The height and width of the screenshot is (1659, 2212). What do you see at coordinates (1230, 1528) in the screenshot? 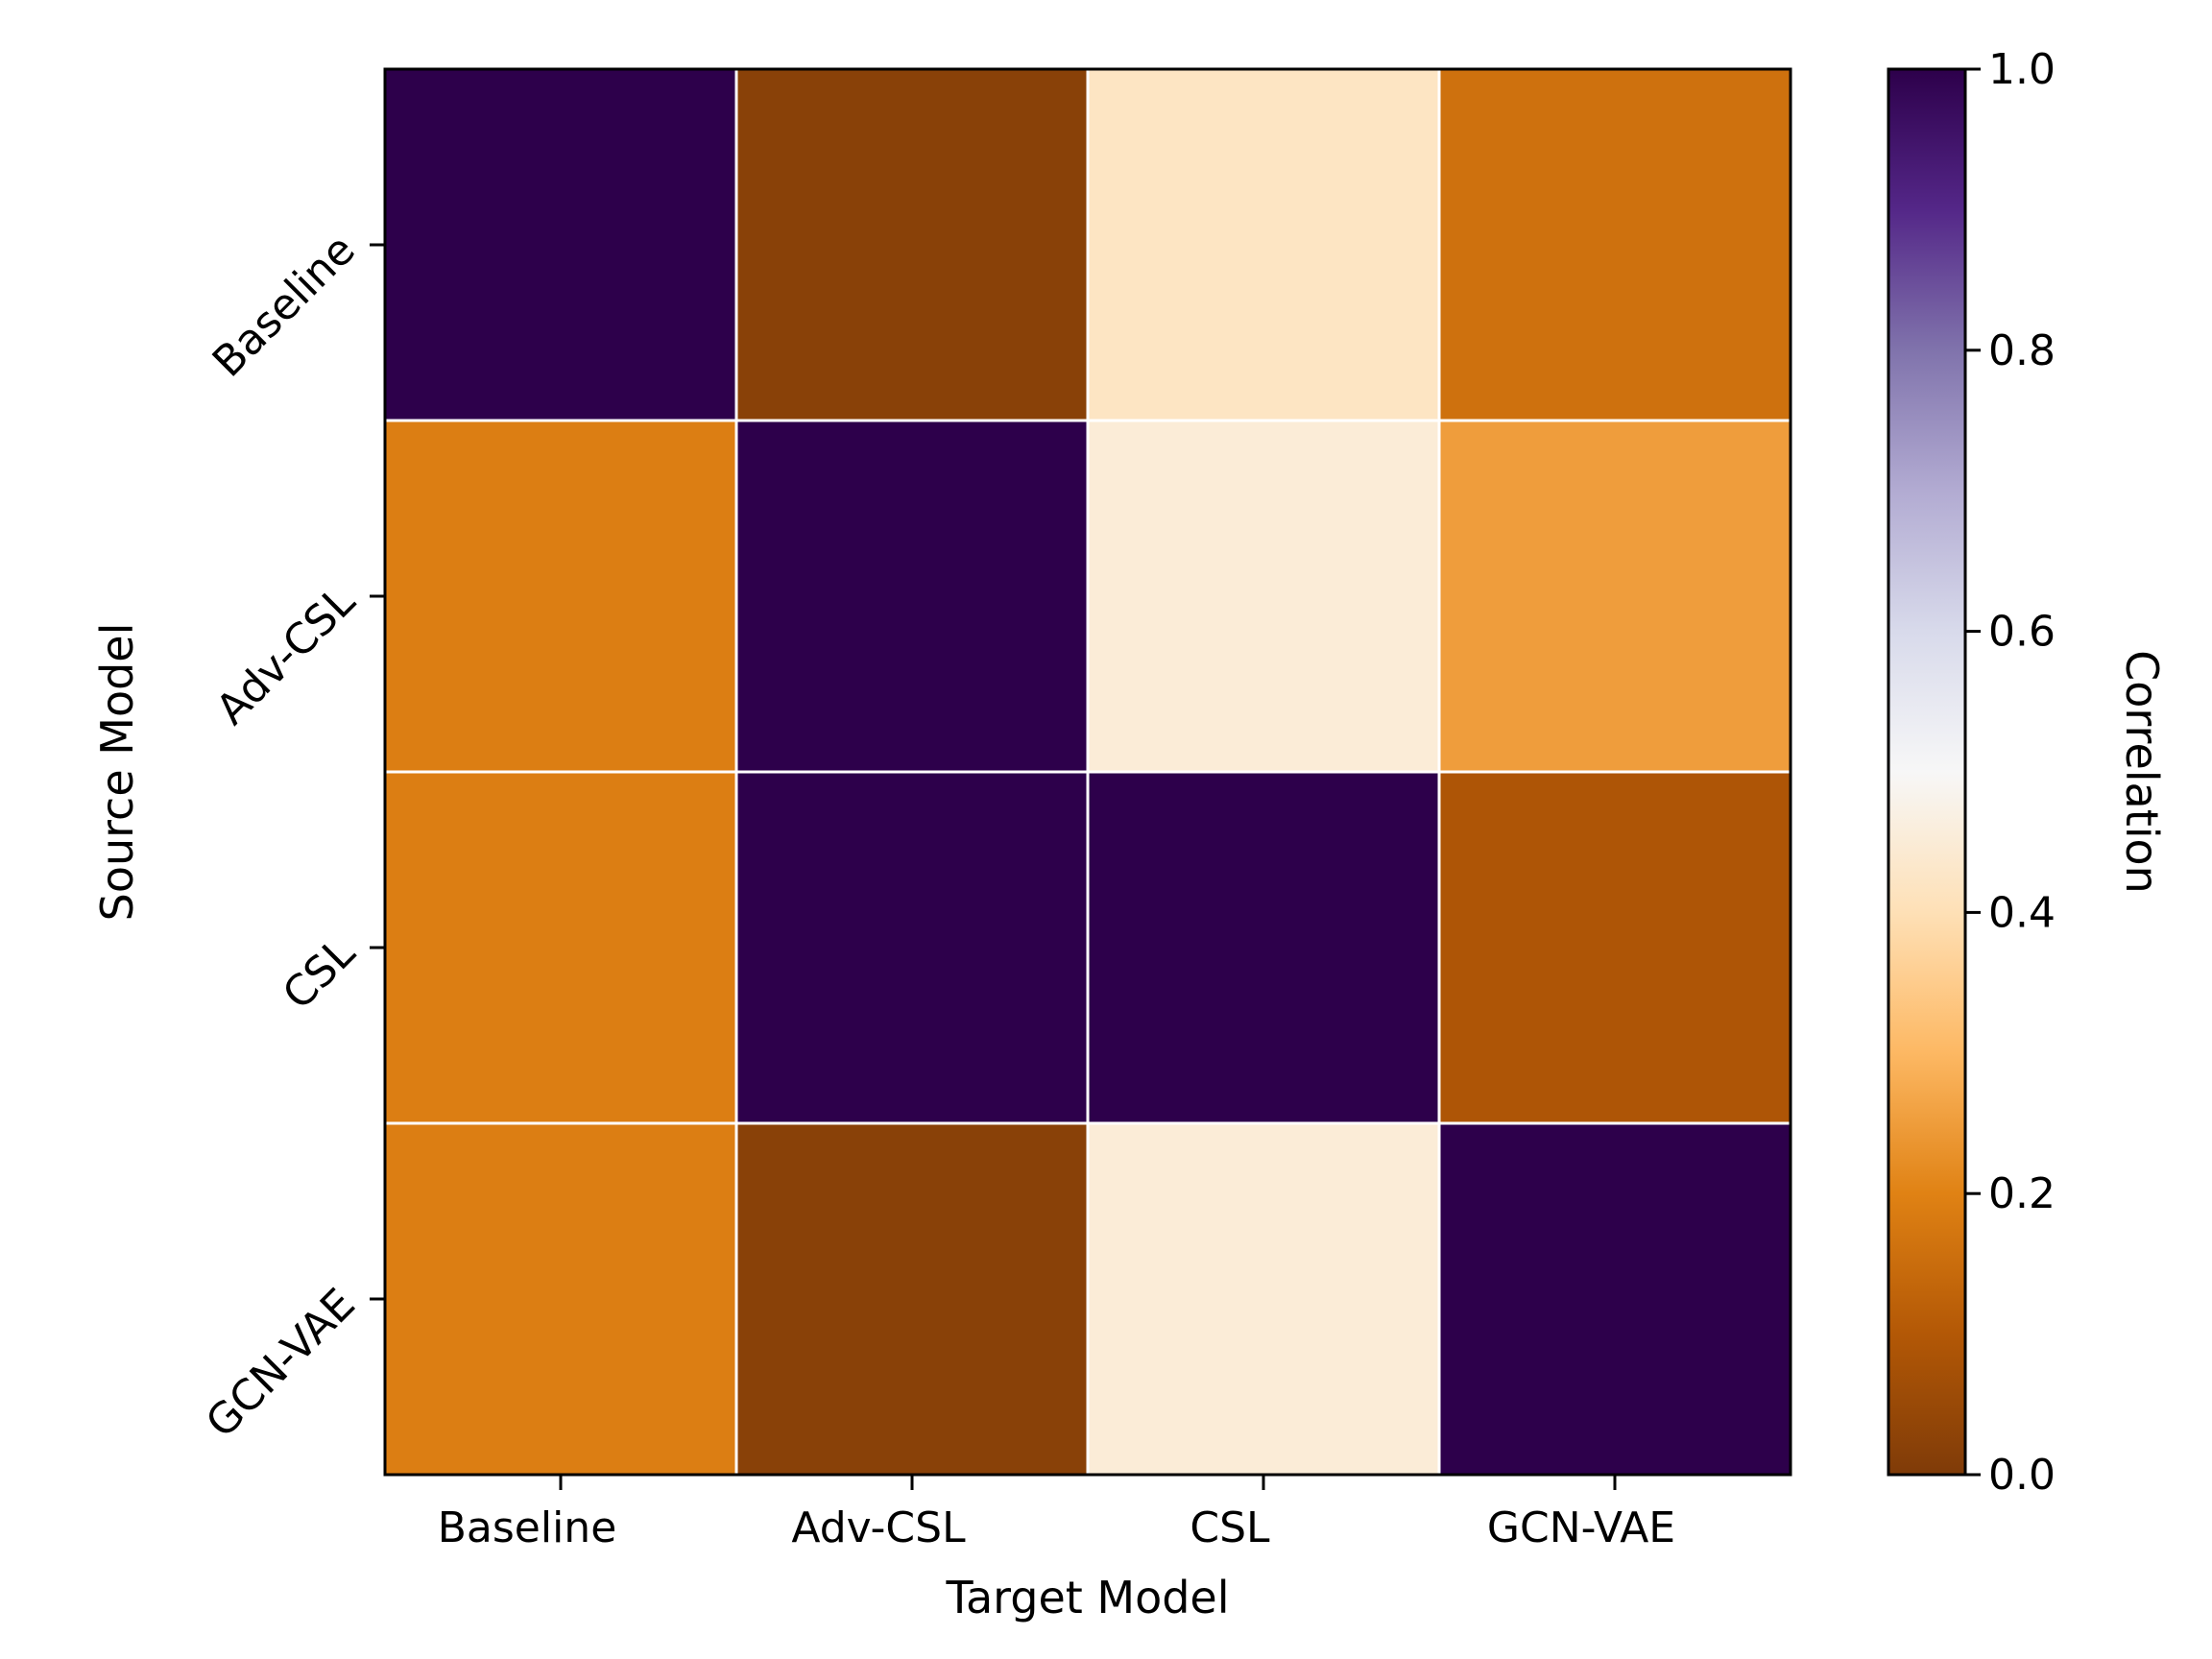
I see `x-tick-label: CSL` at bounding box center [1230, 1528].